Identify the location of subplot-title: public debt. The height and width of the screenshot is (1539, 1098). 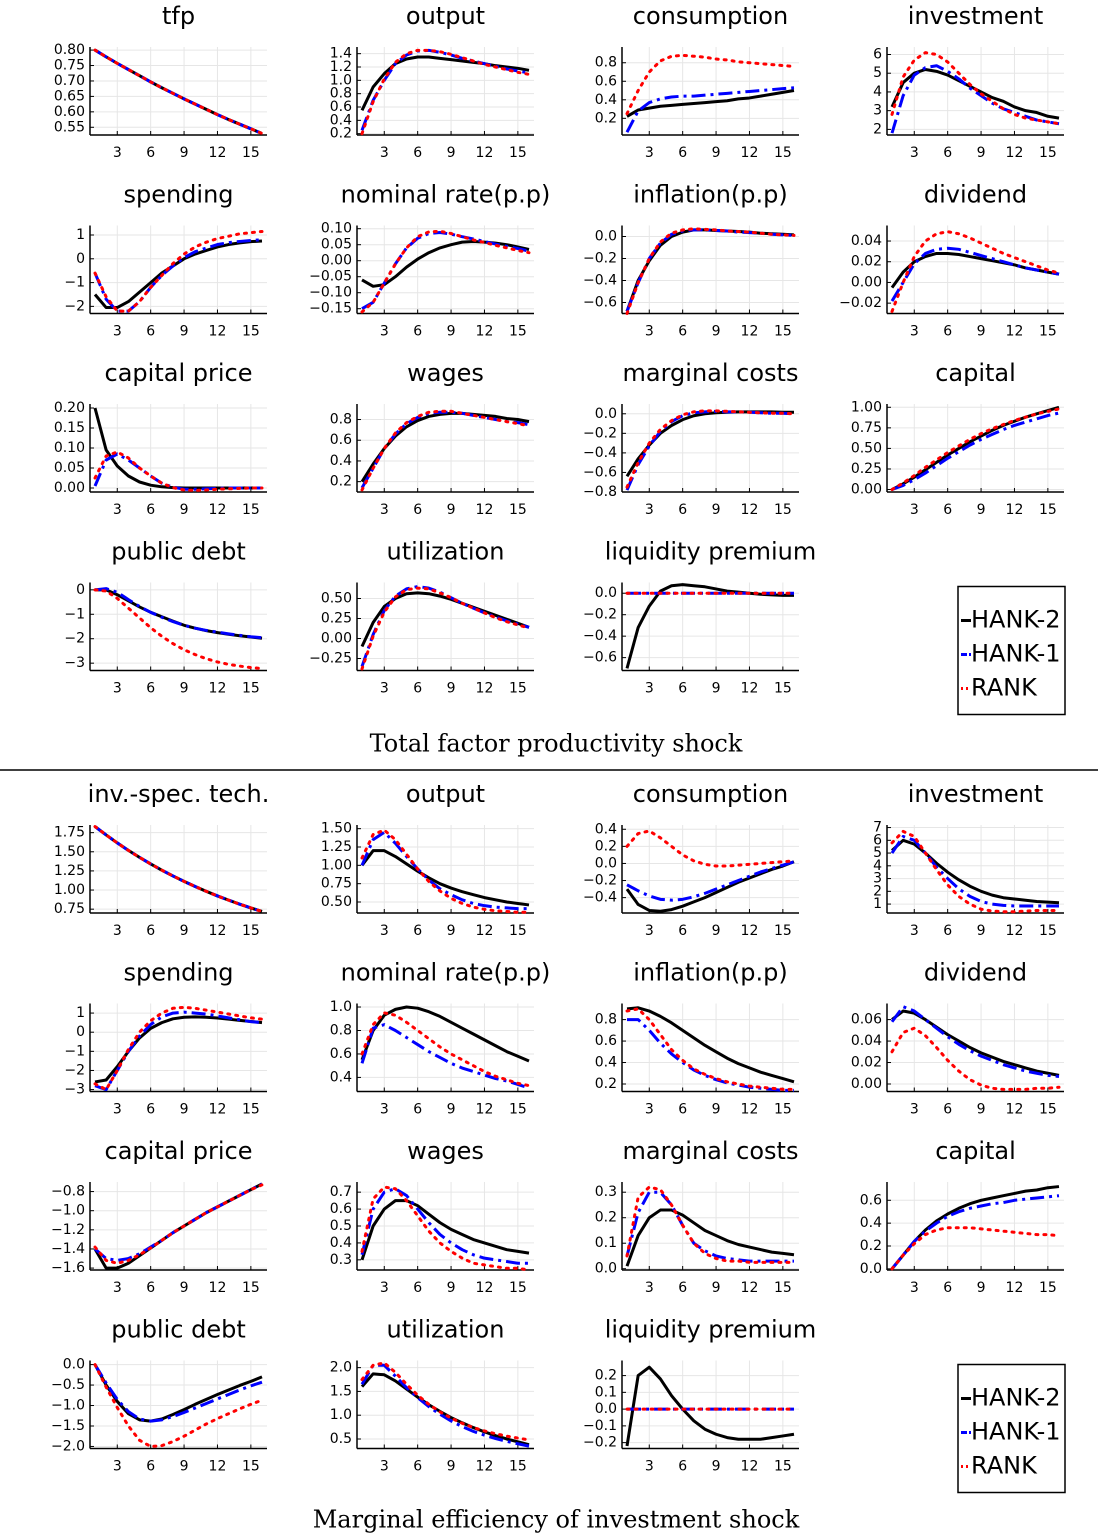
(178, 1330).